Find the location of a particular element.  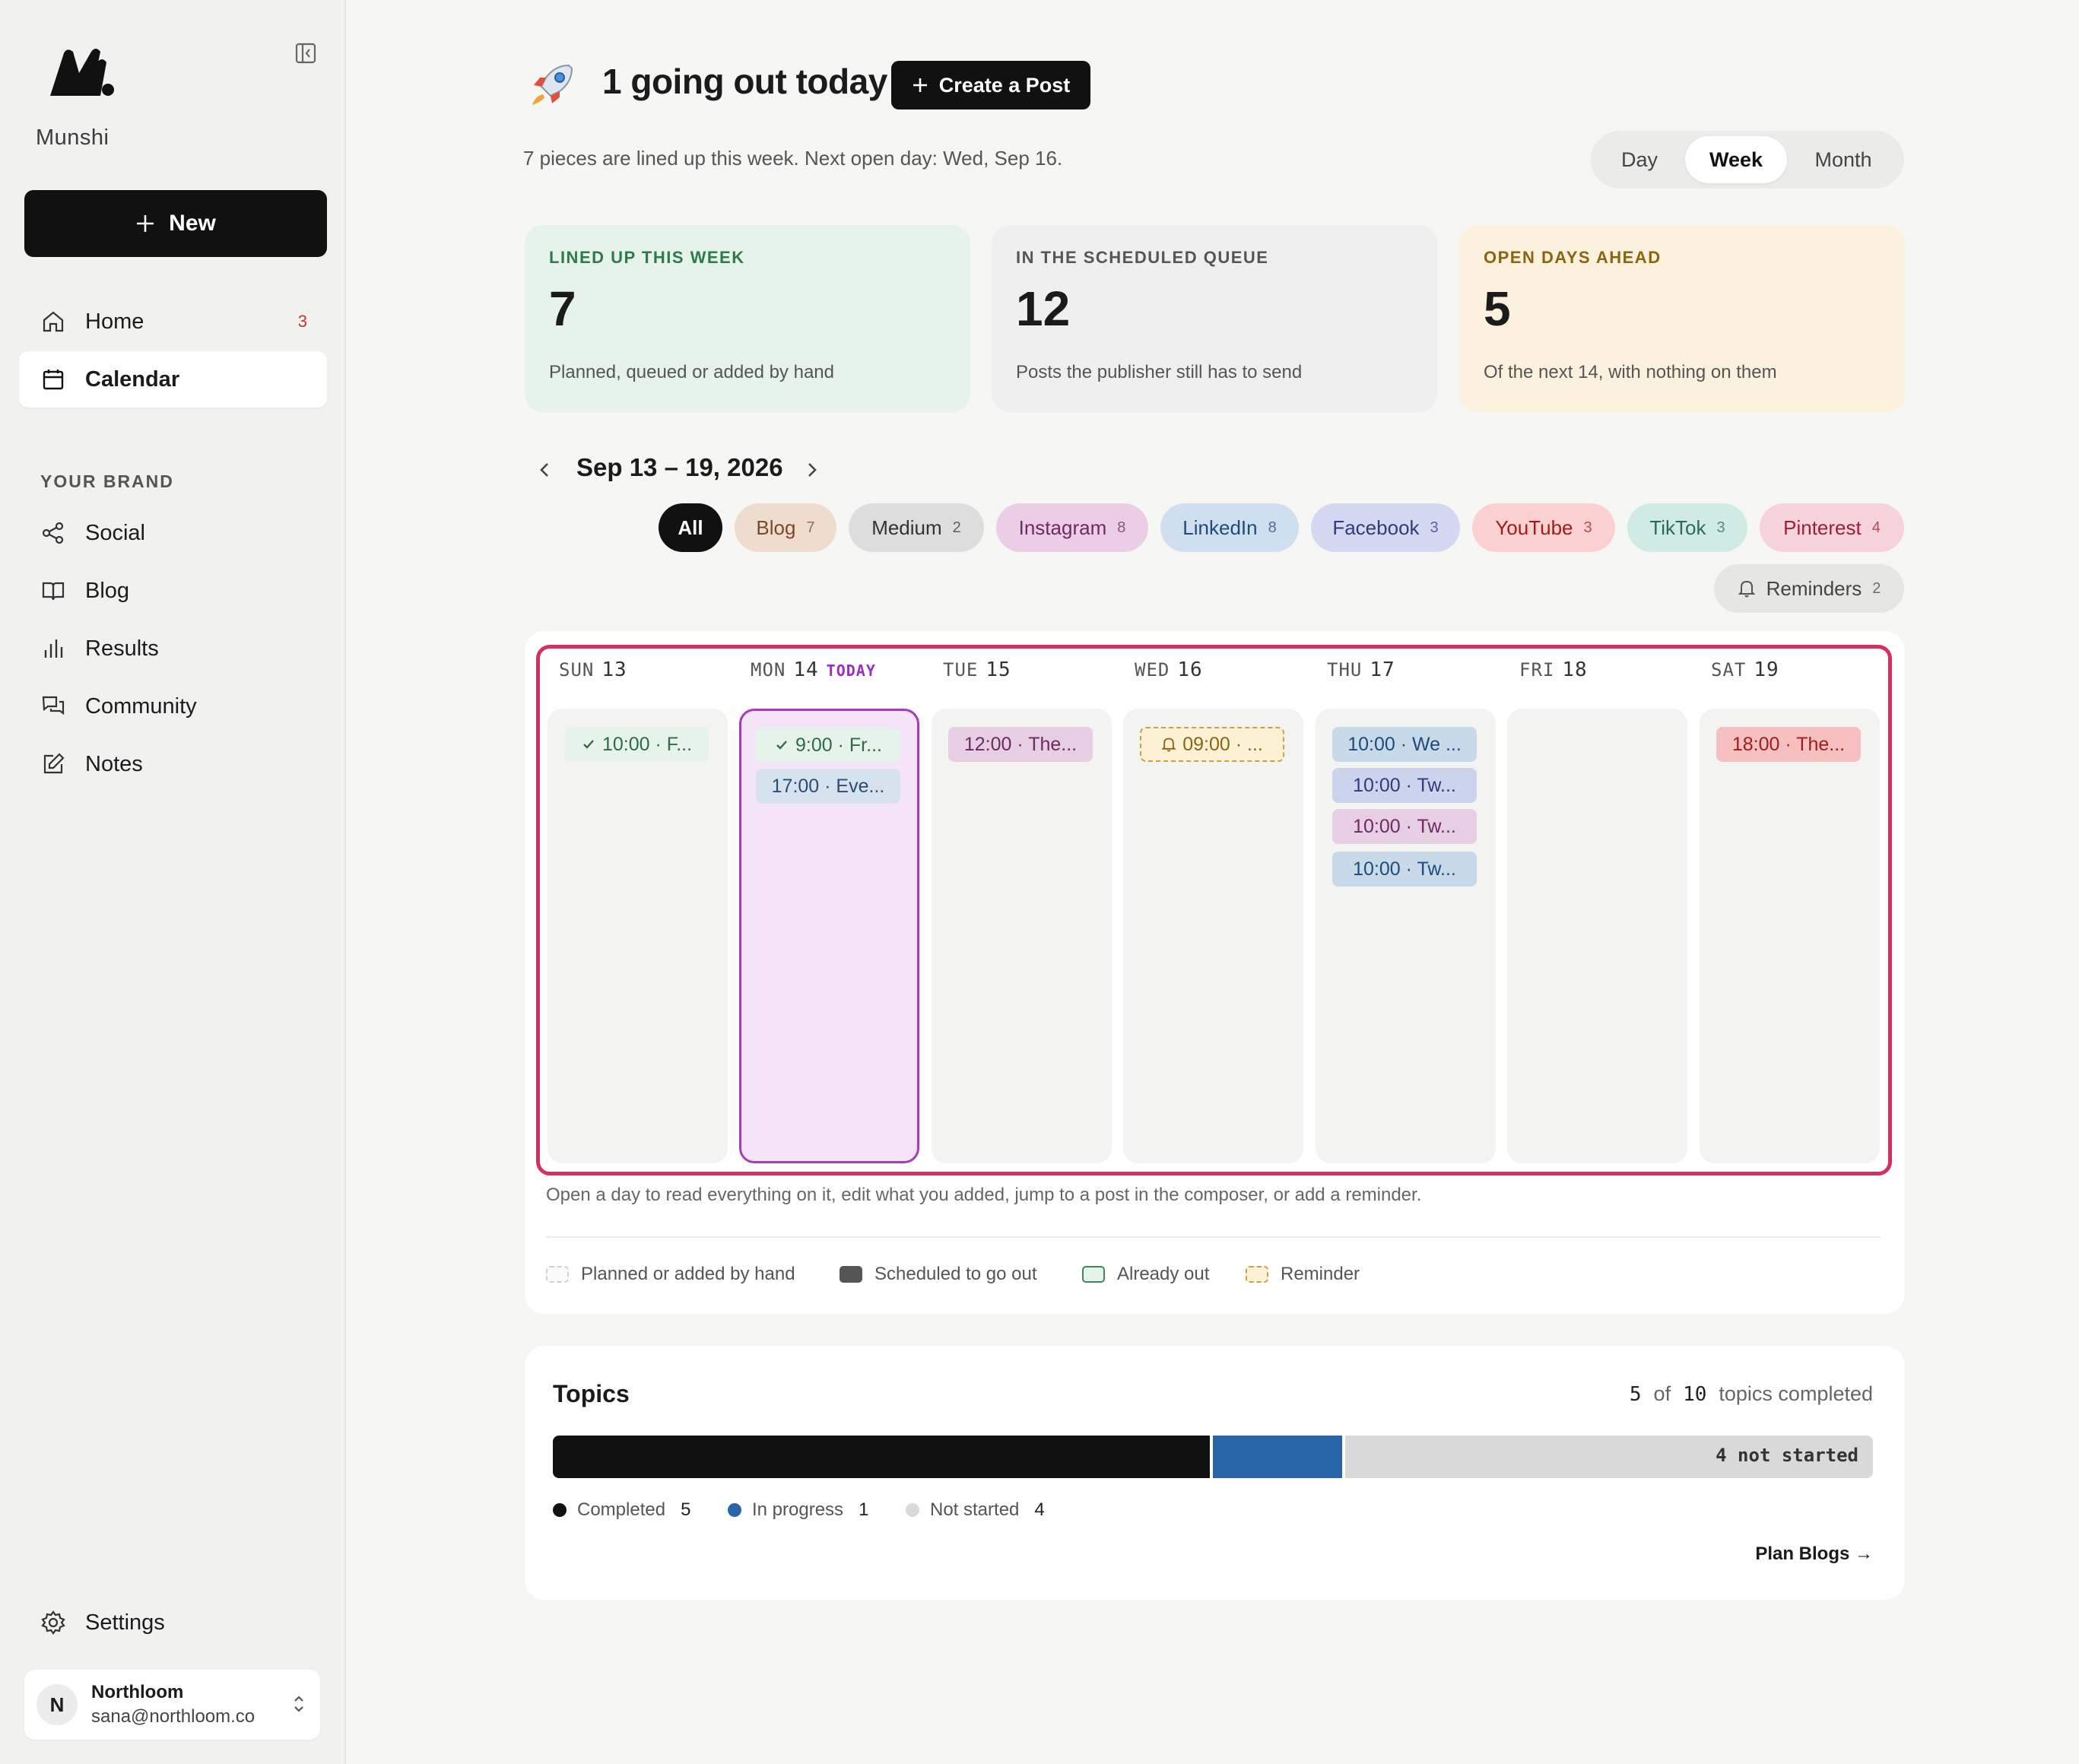

sidebar-item-community: Community is located at coordinates (173, 706).